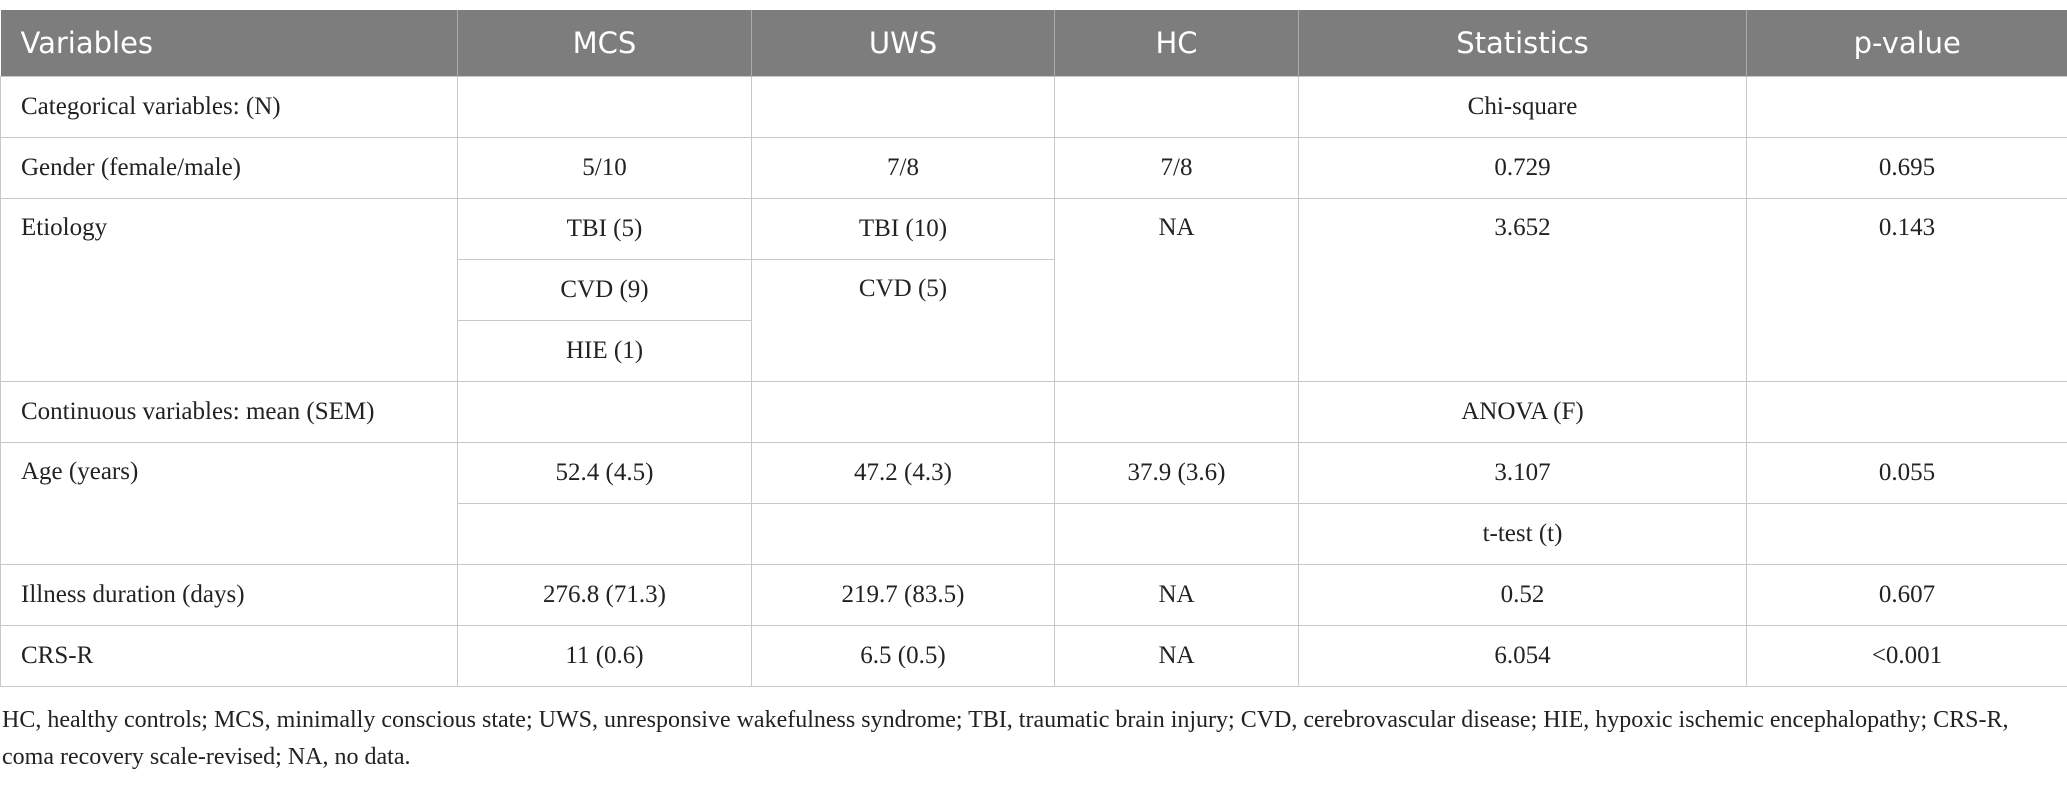  What do you see at coordinates (1906, 290) in the screenshot?
I see `cell: 0.143` at bounding box center [1906, 290].